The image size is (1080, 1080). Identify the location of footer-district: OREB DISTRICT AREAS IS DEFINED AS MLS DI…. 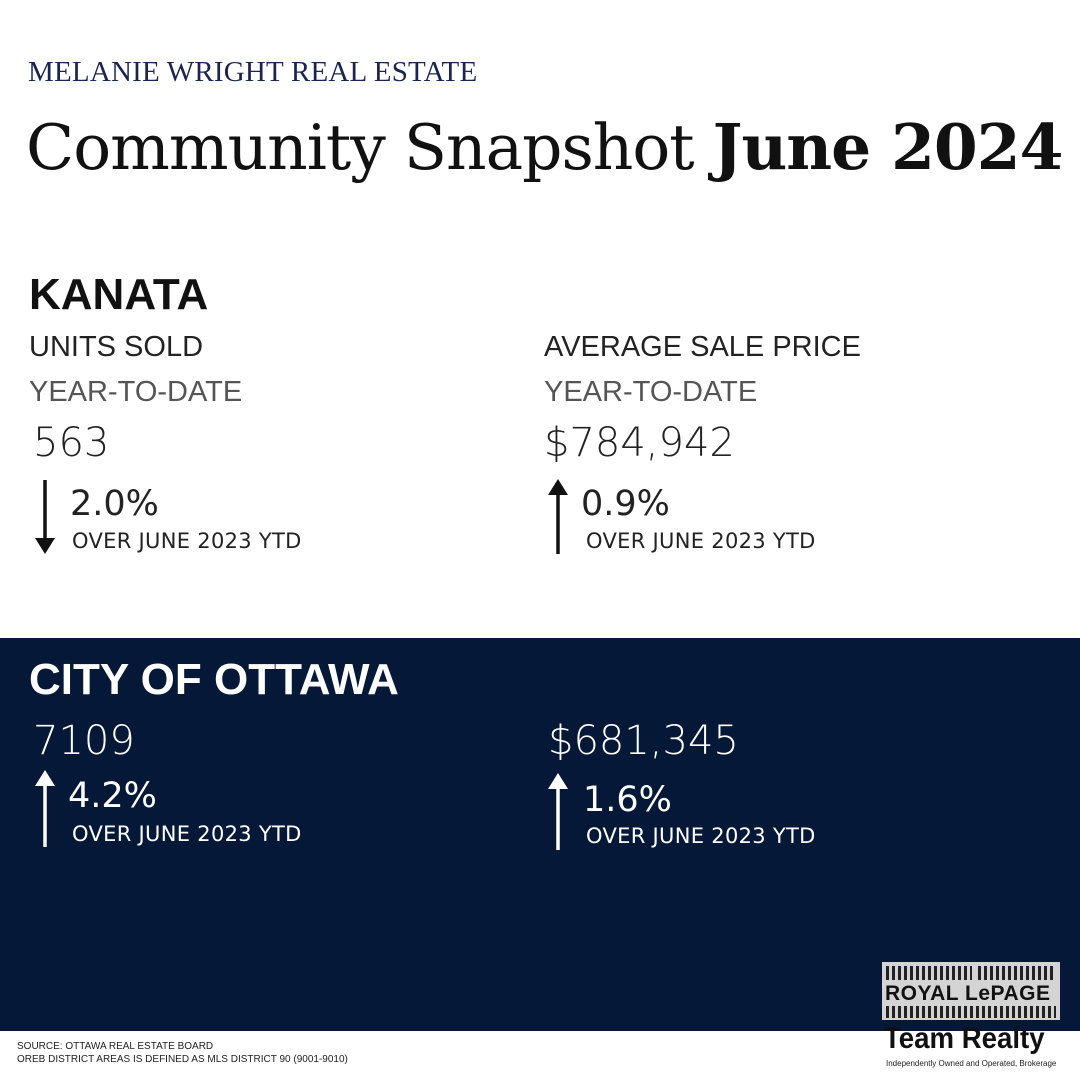
(182, 1059).